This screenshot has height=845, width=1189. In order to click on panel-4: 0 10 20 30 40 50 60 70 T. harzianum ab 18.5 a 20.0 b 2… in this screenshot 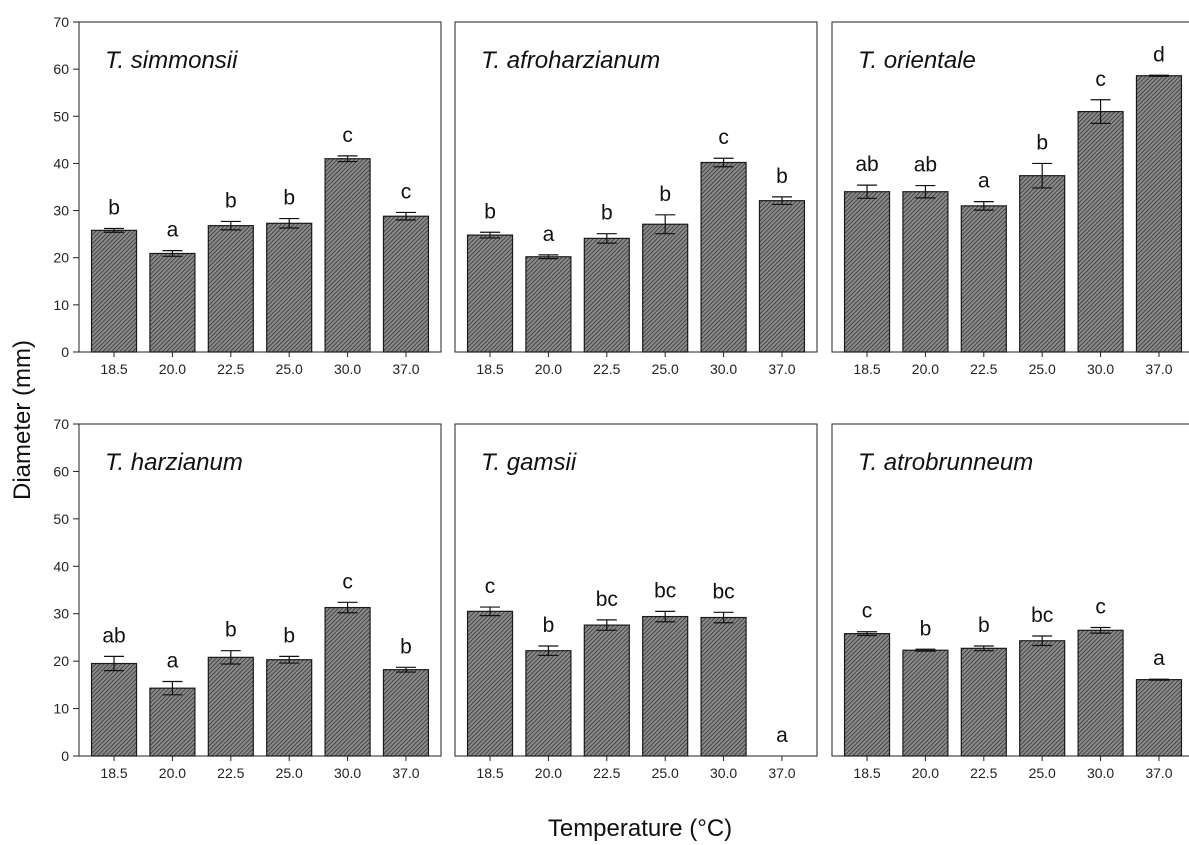, I will do `click(247, 598)`.